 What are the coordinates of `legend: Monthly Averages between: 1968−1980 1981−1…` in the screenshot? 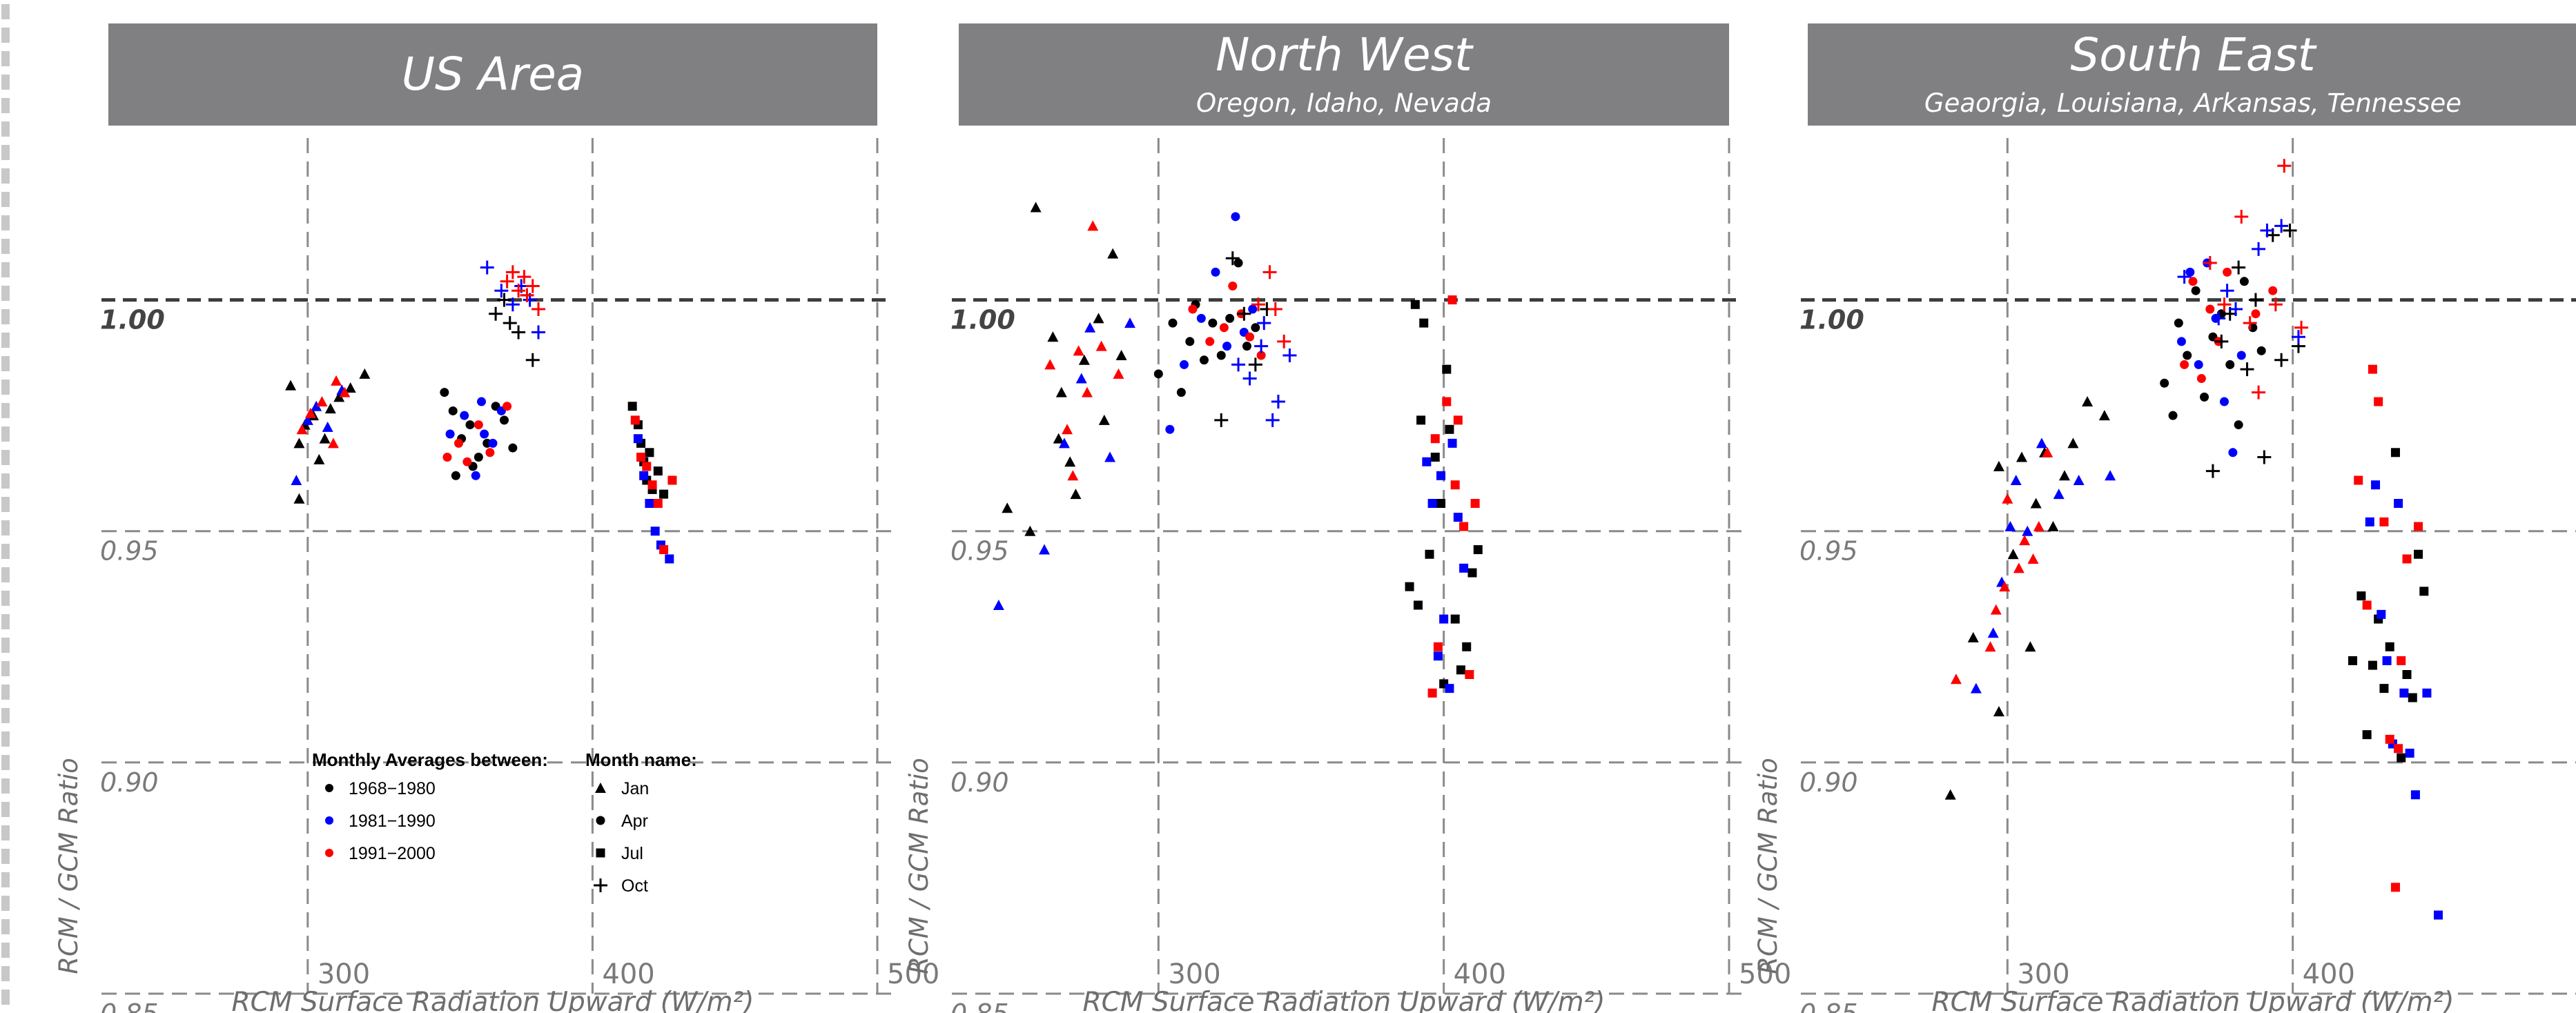 It's located at (505, 822).